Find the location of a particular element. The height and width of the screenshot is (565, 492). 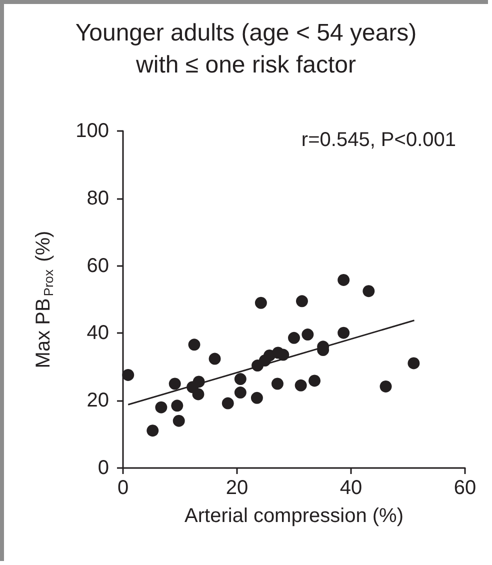

x-tick-label: 0 is located at coordinates (123, 488).